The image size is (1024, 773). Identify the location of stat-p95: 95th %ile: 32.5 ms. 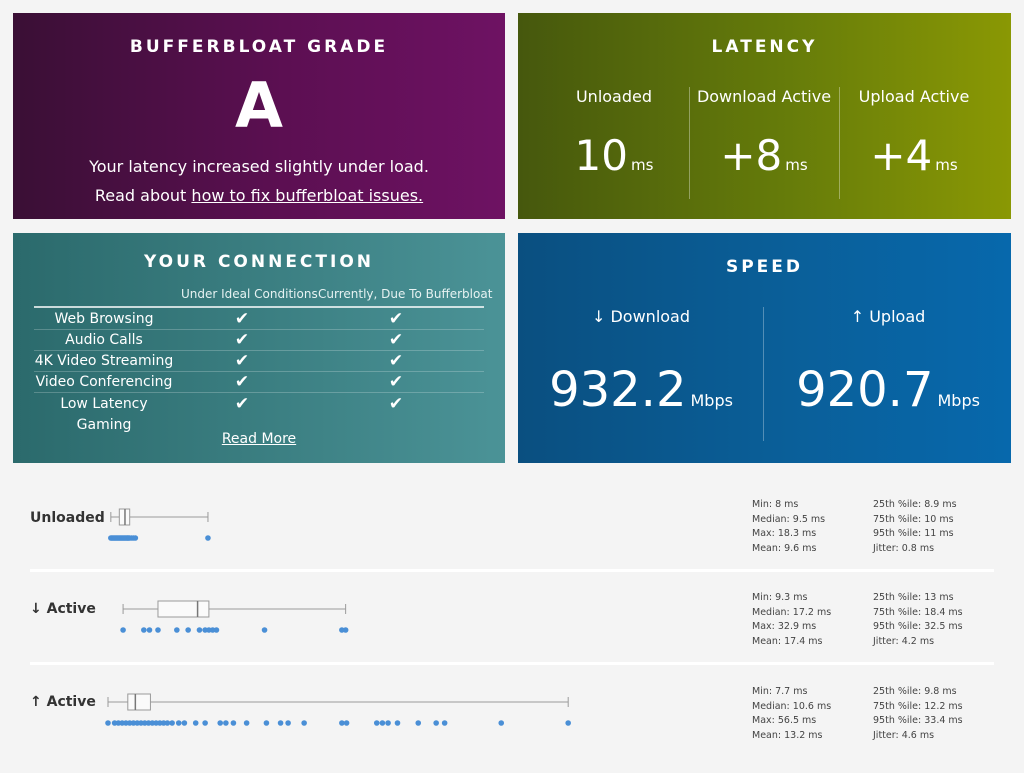
(918, 627).